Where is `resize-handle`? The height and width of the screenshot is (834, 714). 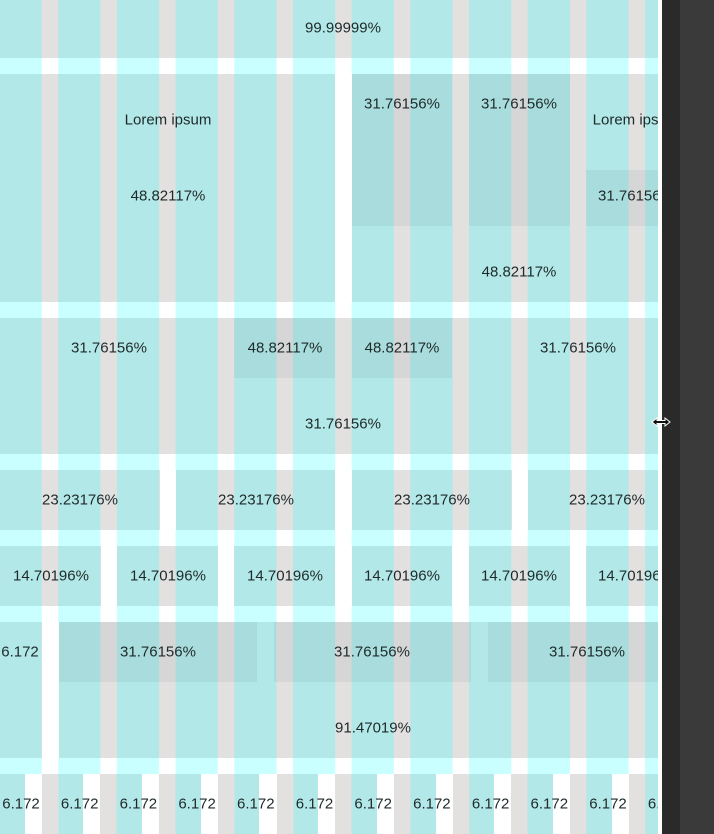 resize-handle is located at coordinates (671, 417).